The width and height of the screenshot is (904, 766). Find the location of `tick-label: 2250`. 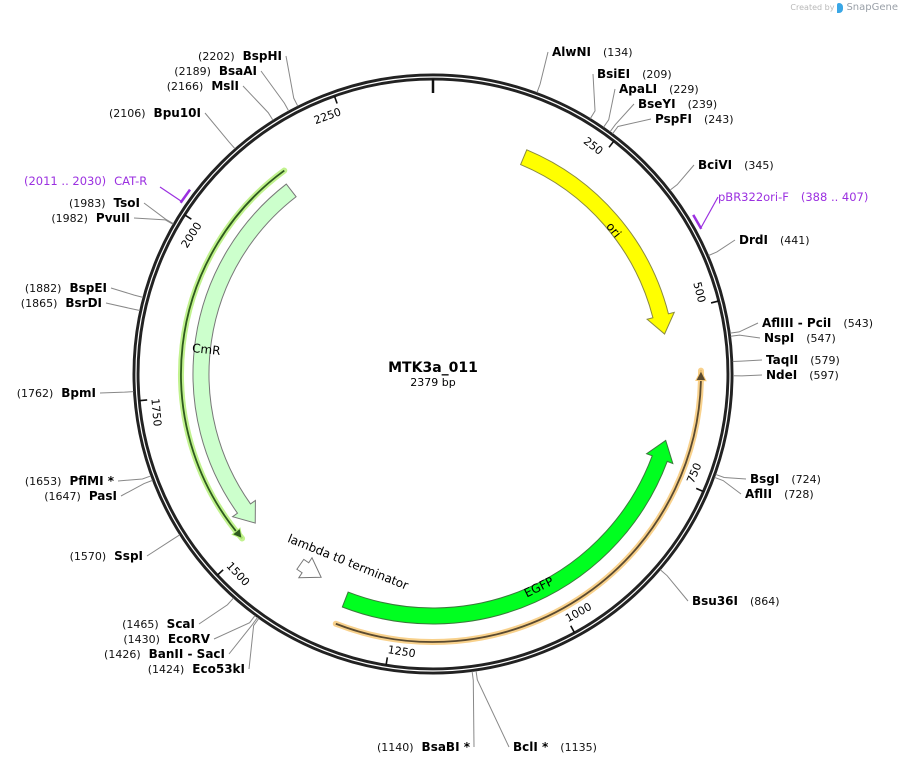

tick-label: 2250 is located at coordinates (327, 116).